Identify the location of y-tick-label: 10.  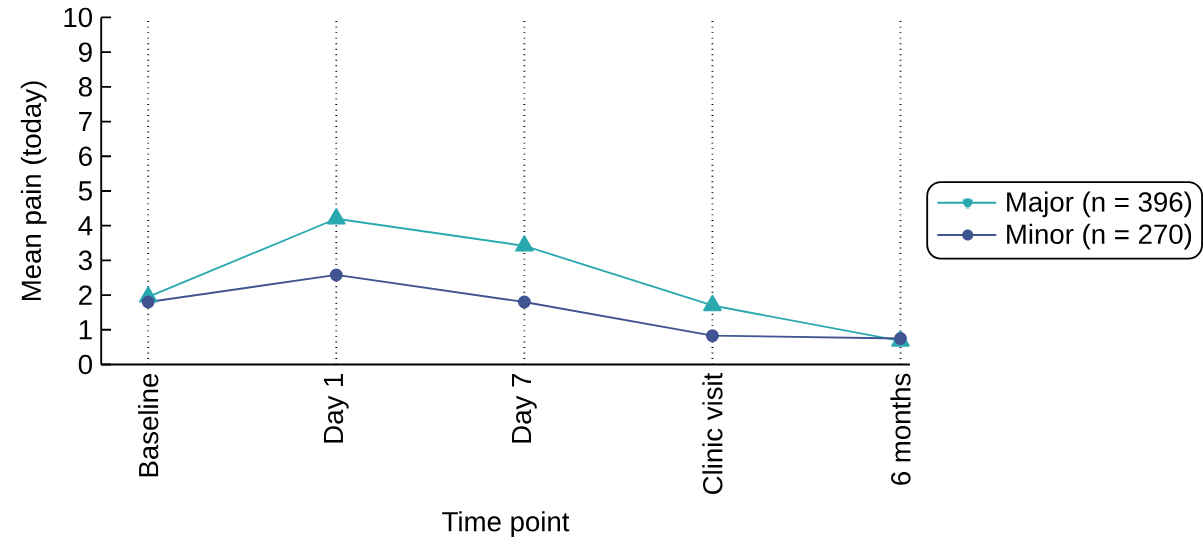
(78, 17).